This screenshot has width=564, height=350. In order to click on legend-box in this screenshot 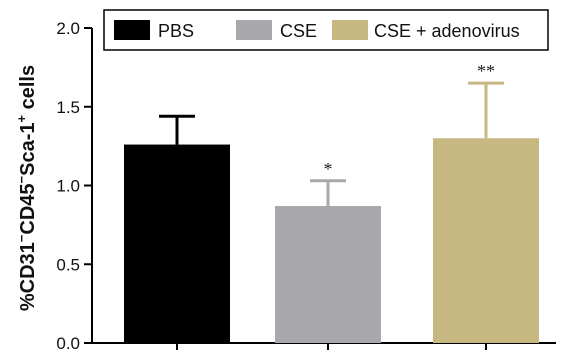, I will do `click(326, 30)`.